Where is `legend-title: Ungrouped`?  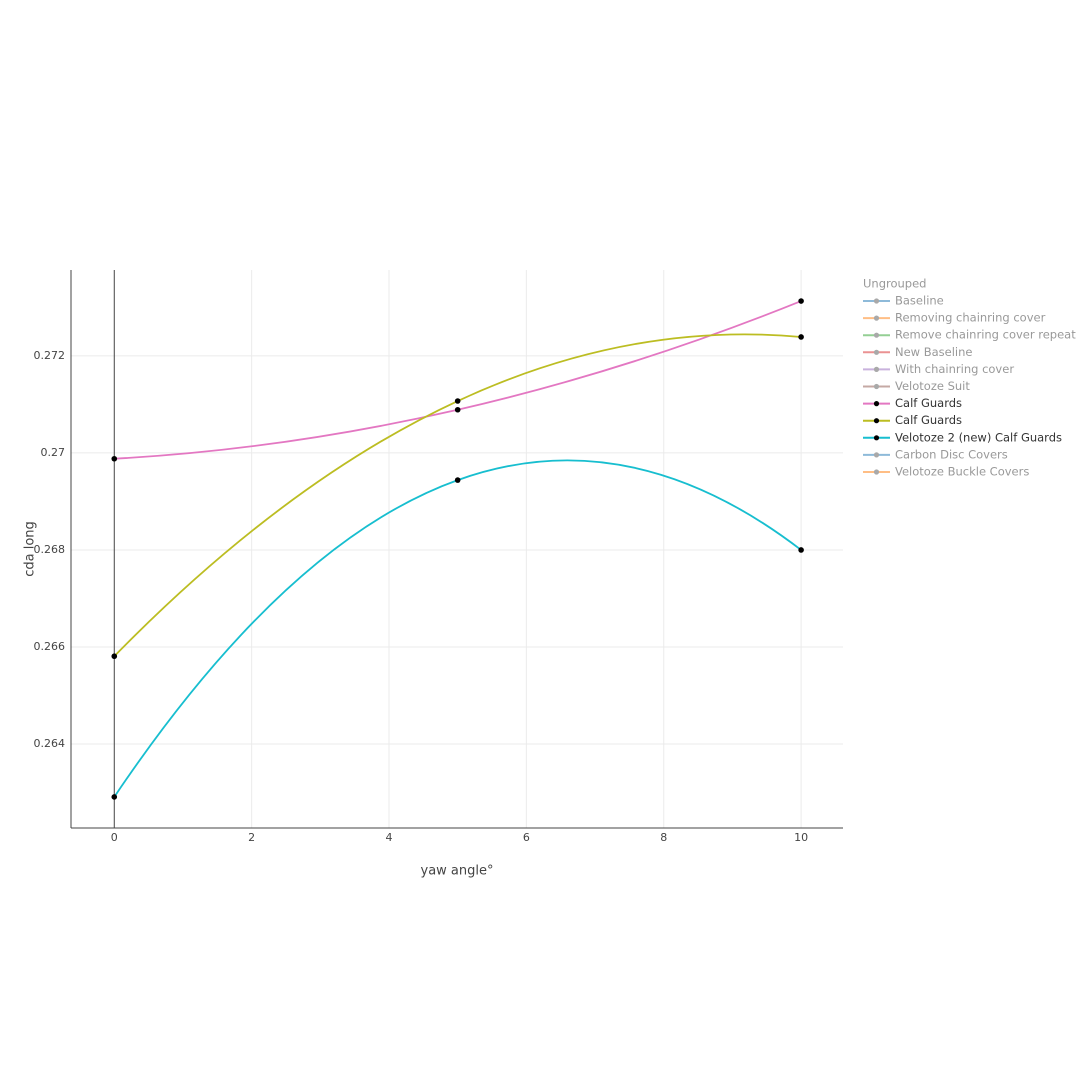
legend-title: Ungrouped is located at coordinates (894, 284).